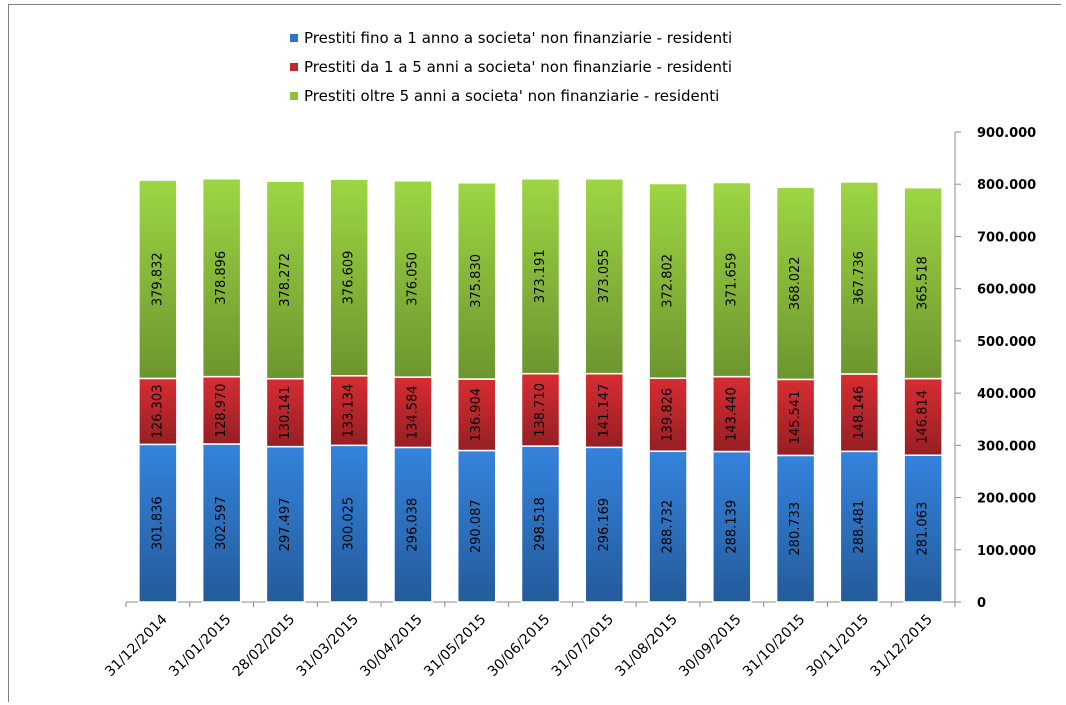  I want to click on category-label: 31/07/2015, so click(583, 646).